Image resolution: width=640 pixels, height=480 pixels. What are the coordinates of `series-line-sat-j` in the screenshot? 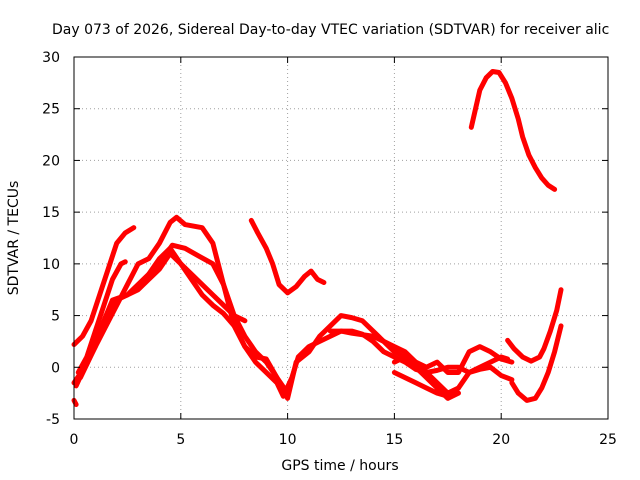 It's located at (453, 359).